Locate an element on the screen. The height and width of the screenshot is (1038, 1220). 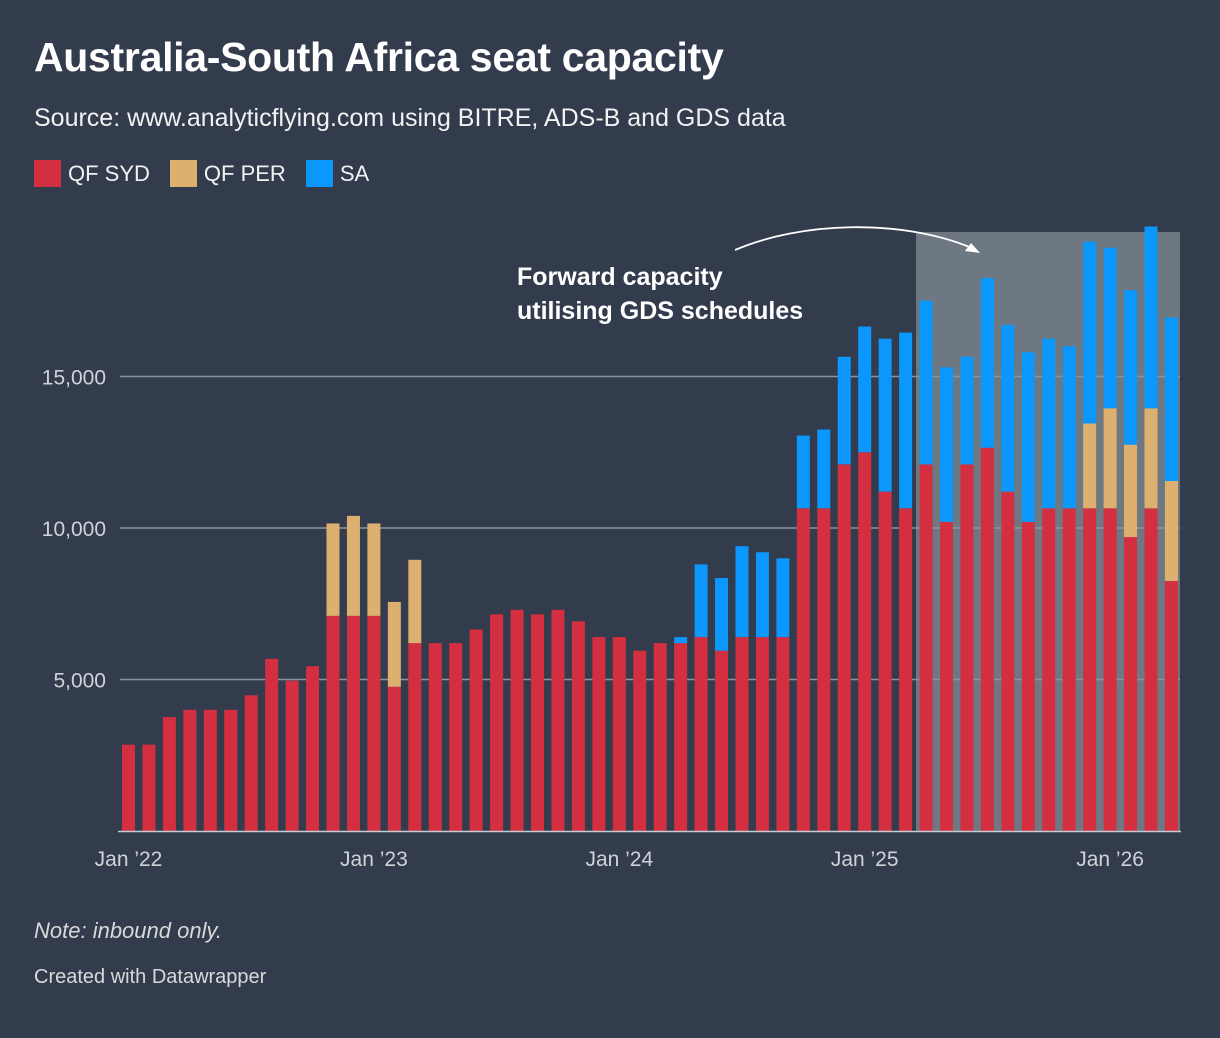
legend-swatch-qf-per is located at coordinates (183, 173).